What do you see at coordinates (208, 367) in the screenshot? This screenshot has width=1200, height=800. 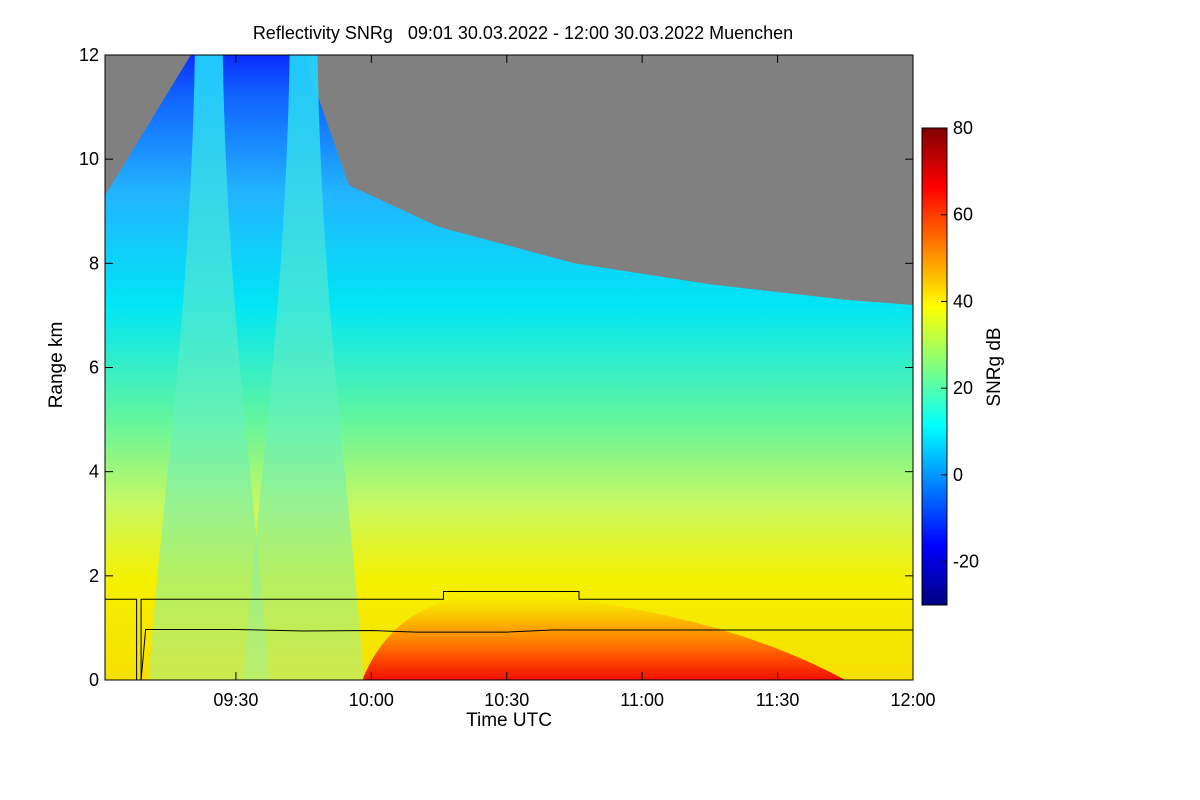 I see `plume-left` at bounding box center [208, 367].